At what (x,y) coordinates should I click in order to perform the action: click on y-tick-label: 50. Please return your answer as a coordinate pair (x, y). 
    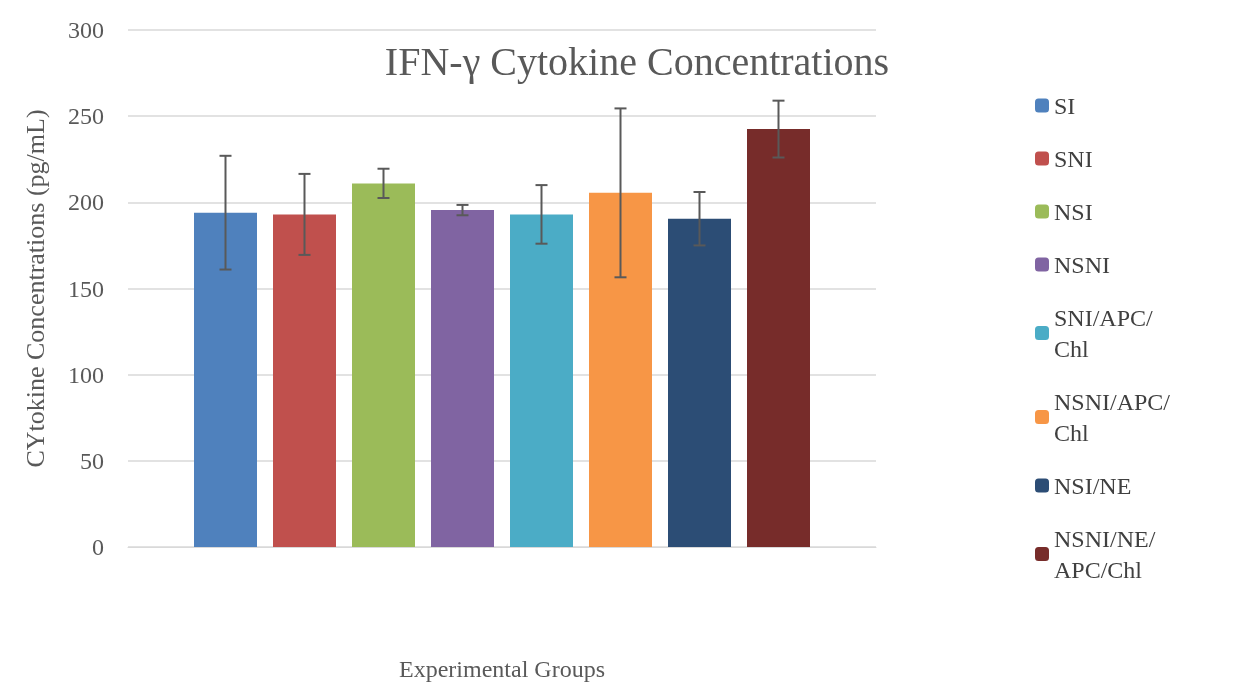
    Looking at the image, I should click on (92, 460).